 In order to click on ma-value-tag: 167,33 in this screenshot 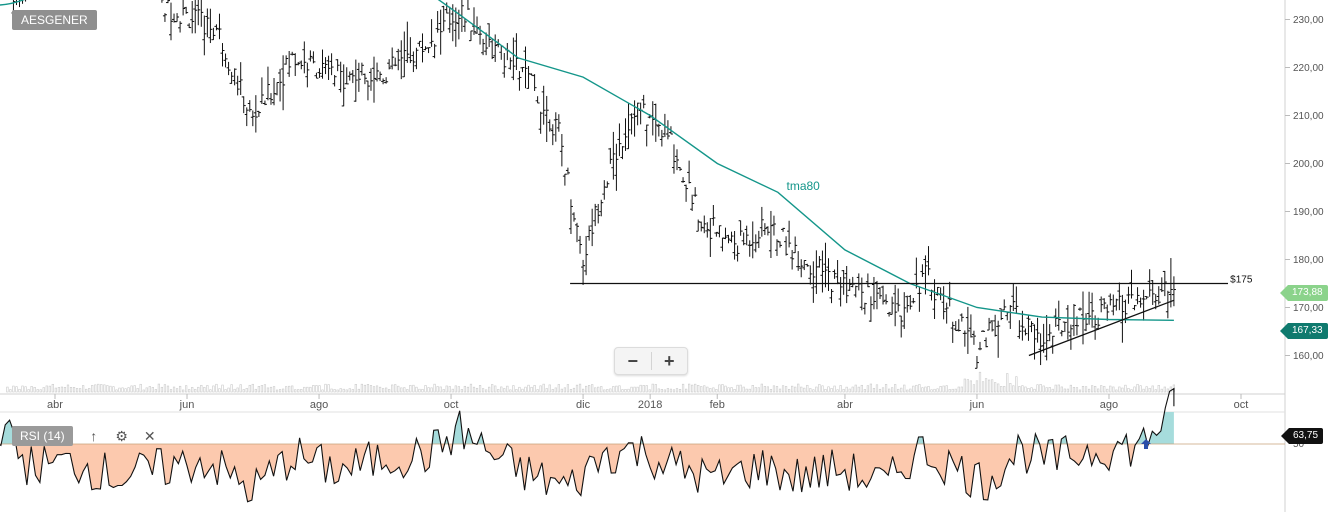, I will do `click(1304, 331)`.